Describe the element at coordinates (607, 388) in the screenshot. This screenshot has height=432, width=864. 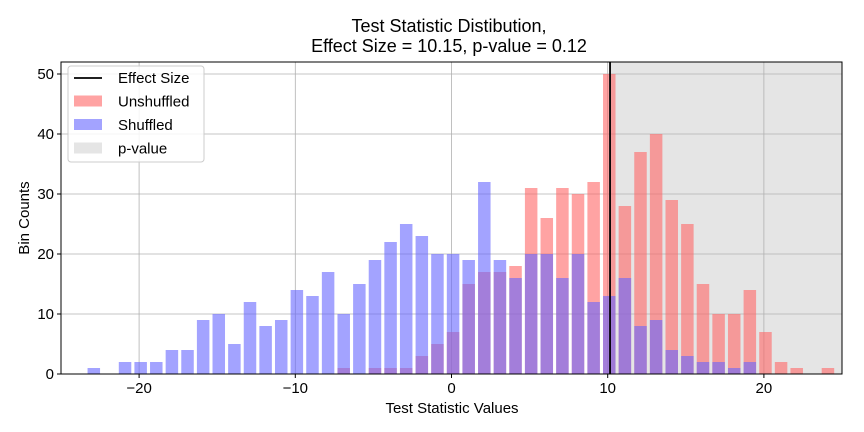
I see `x-tick-label: 10` at that location.